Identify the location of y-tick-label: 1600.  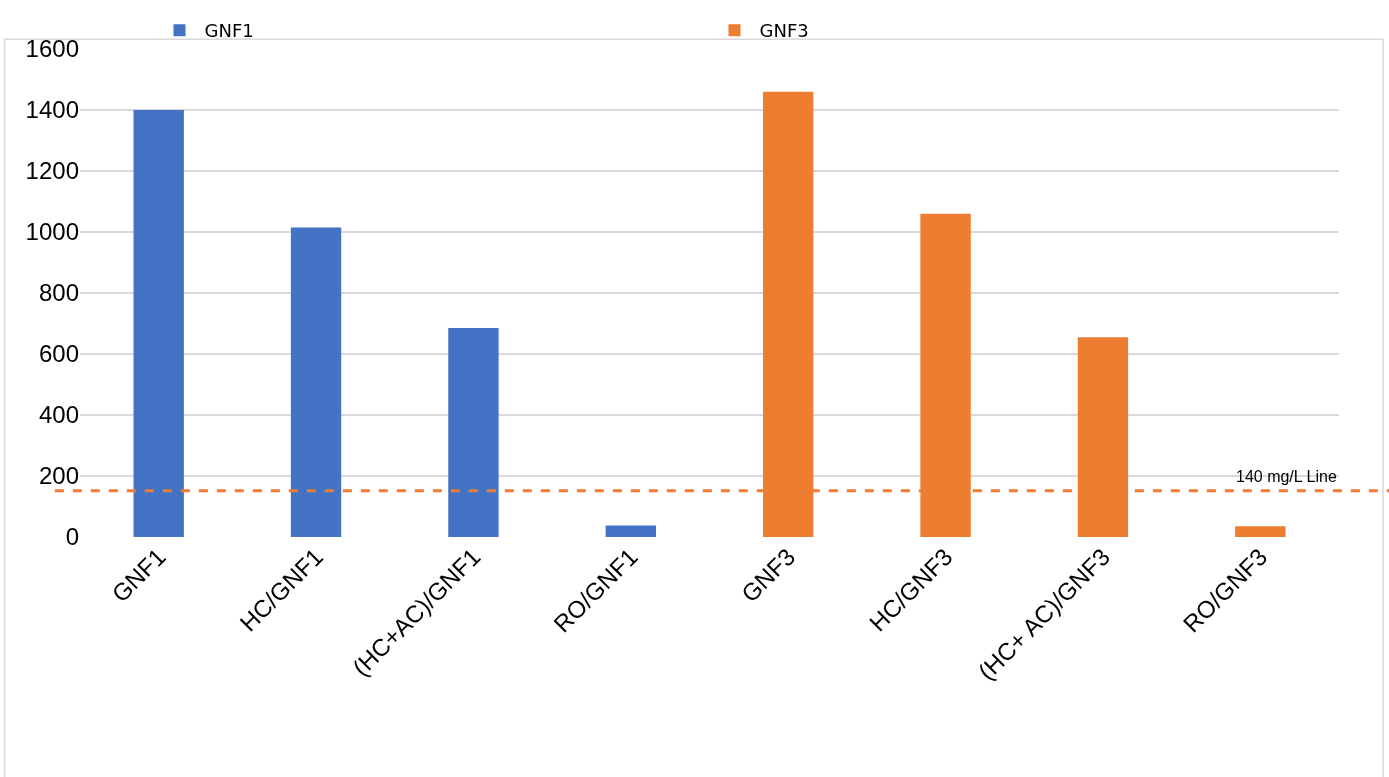
(52, 49).